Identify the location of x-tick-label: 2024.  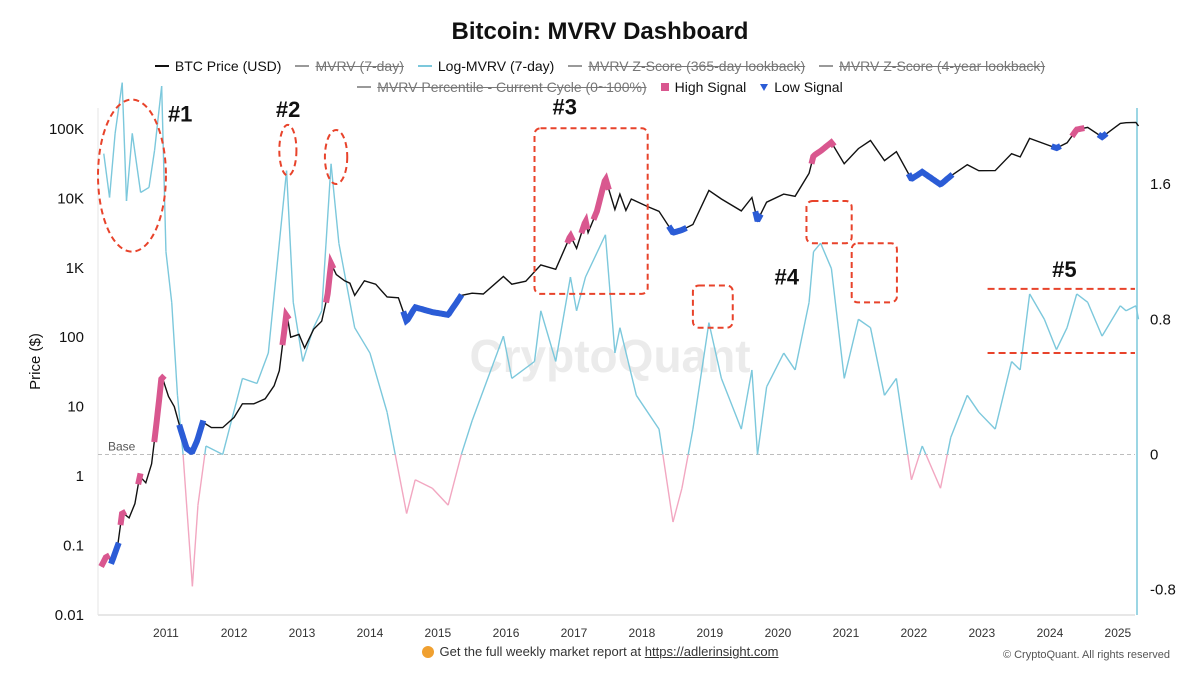
(1050, 633).